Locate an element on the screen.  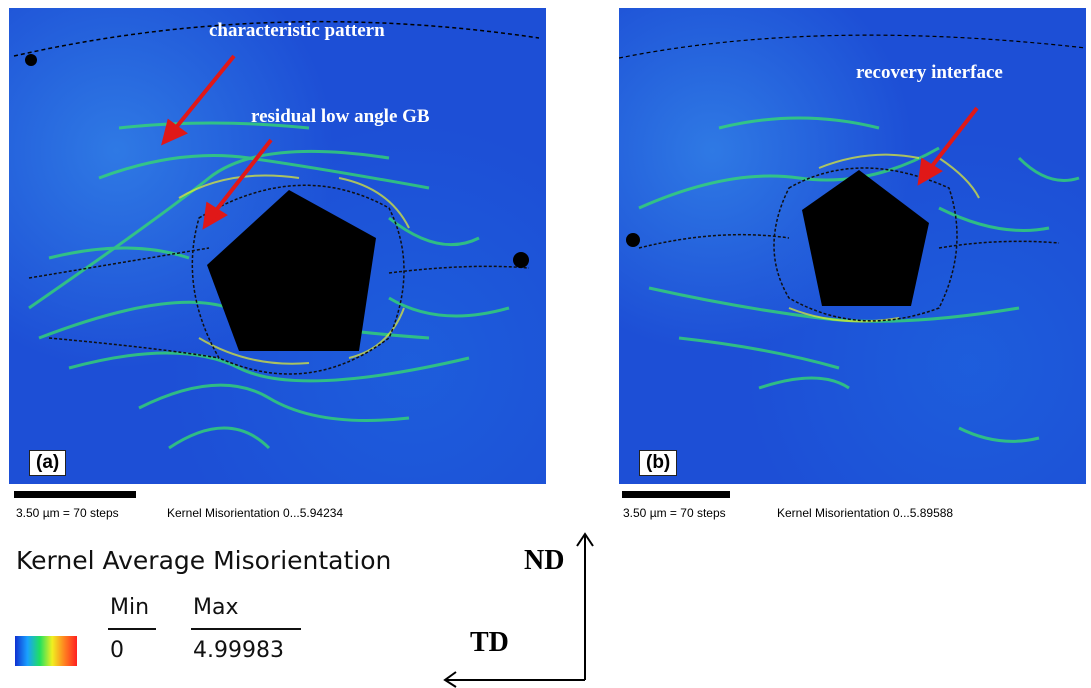
legend-max-underline is located at coordinates (246, 629).